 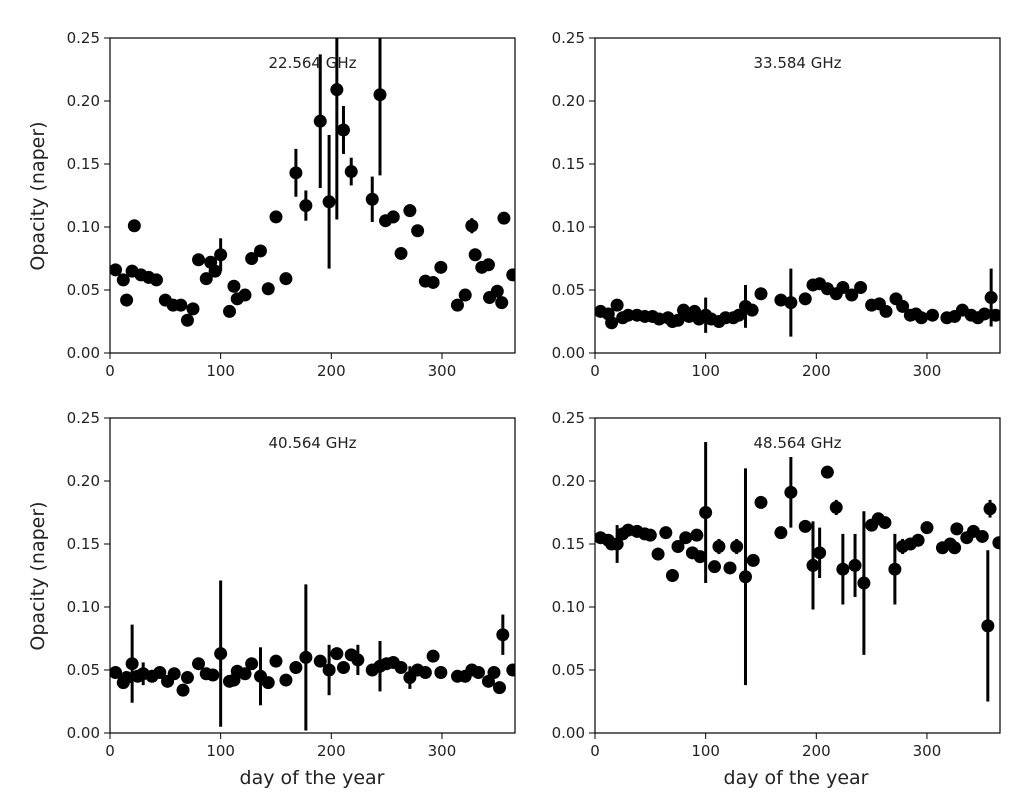 What do you see at coordinates (797, 63) in the screenshot?
I see `panel-title: 33.584 GHz` at bounding box center [797, 63].